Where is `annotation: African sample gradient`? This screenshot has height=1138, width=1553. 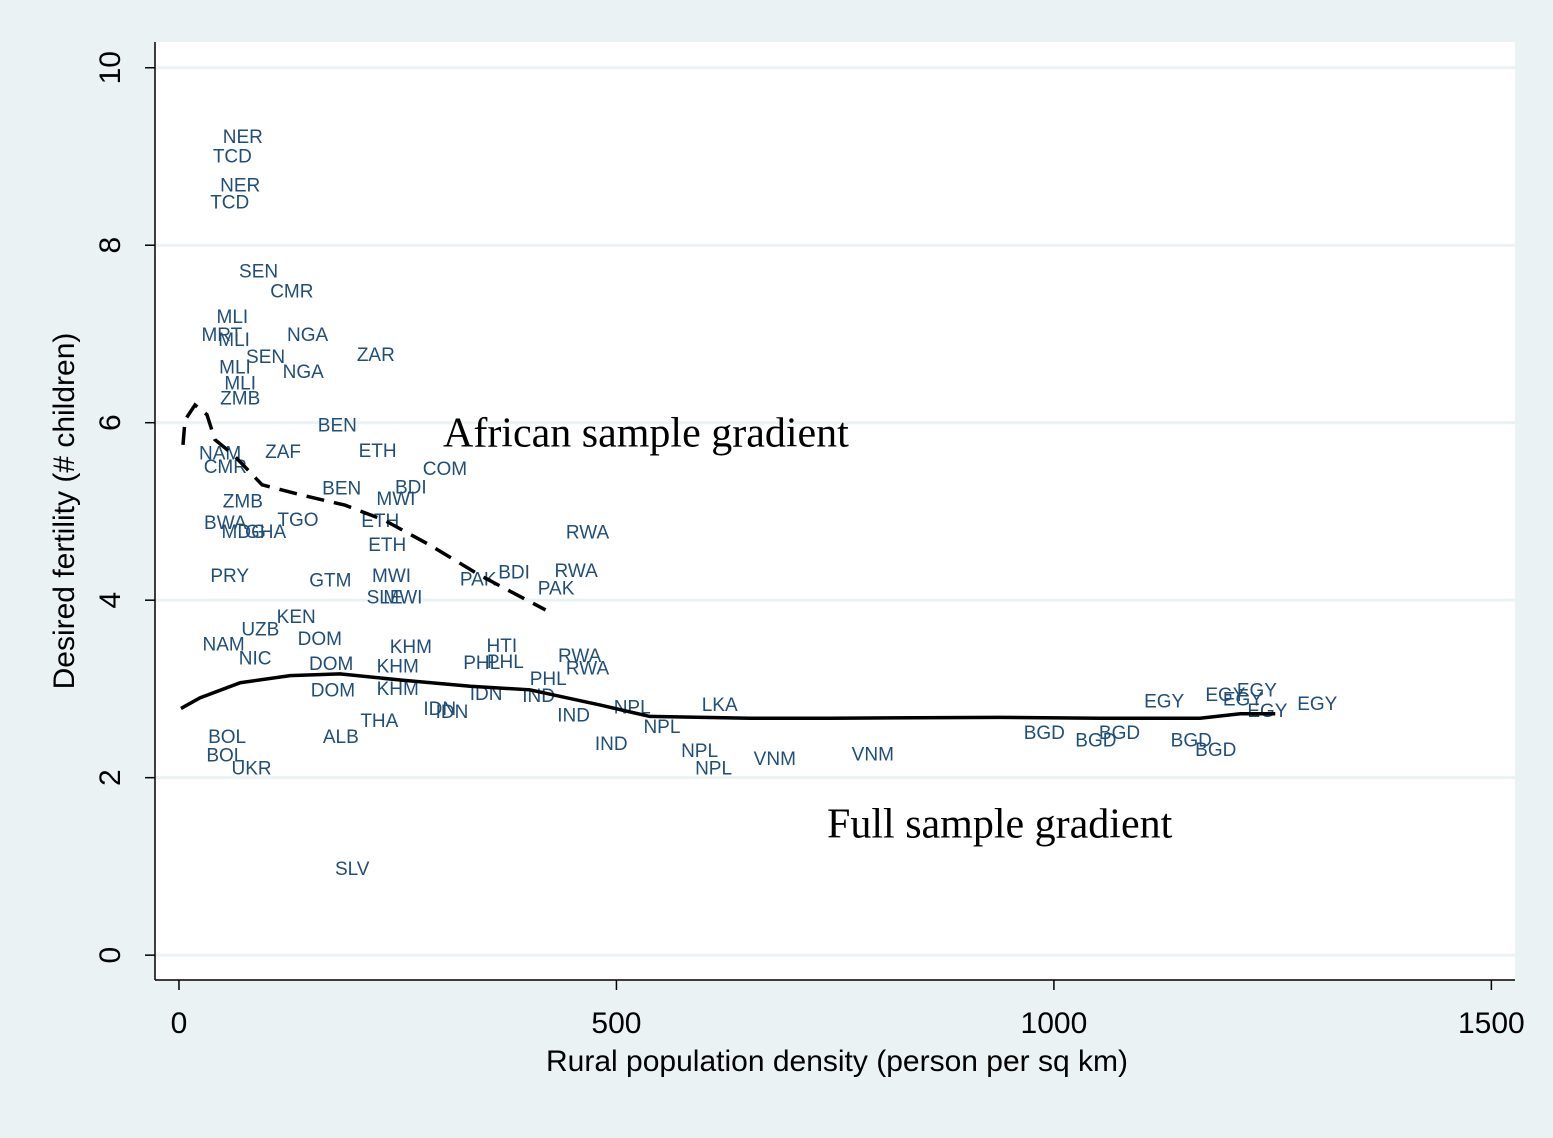
annotation: African sample gradient is located at coordinates (646, 434).